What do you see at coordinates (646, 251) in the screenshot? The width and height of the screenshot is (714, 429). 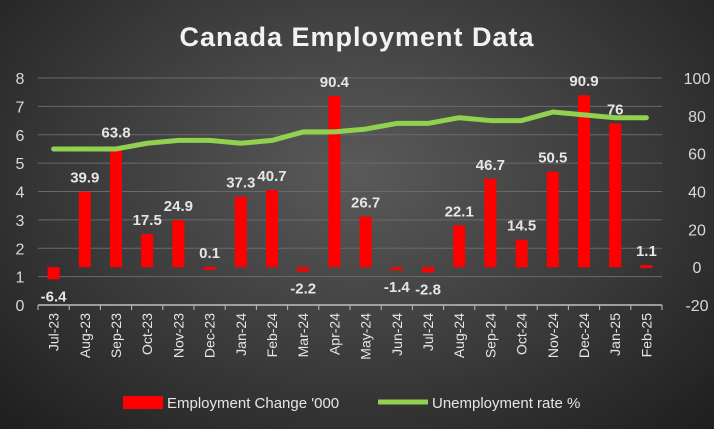 I see `data-label: 1.1` at bounding box center [646, 251].